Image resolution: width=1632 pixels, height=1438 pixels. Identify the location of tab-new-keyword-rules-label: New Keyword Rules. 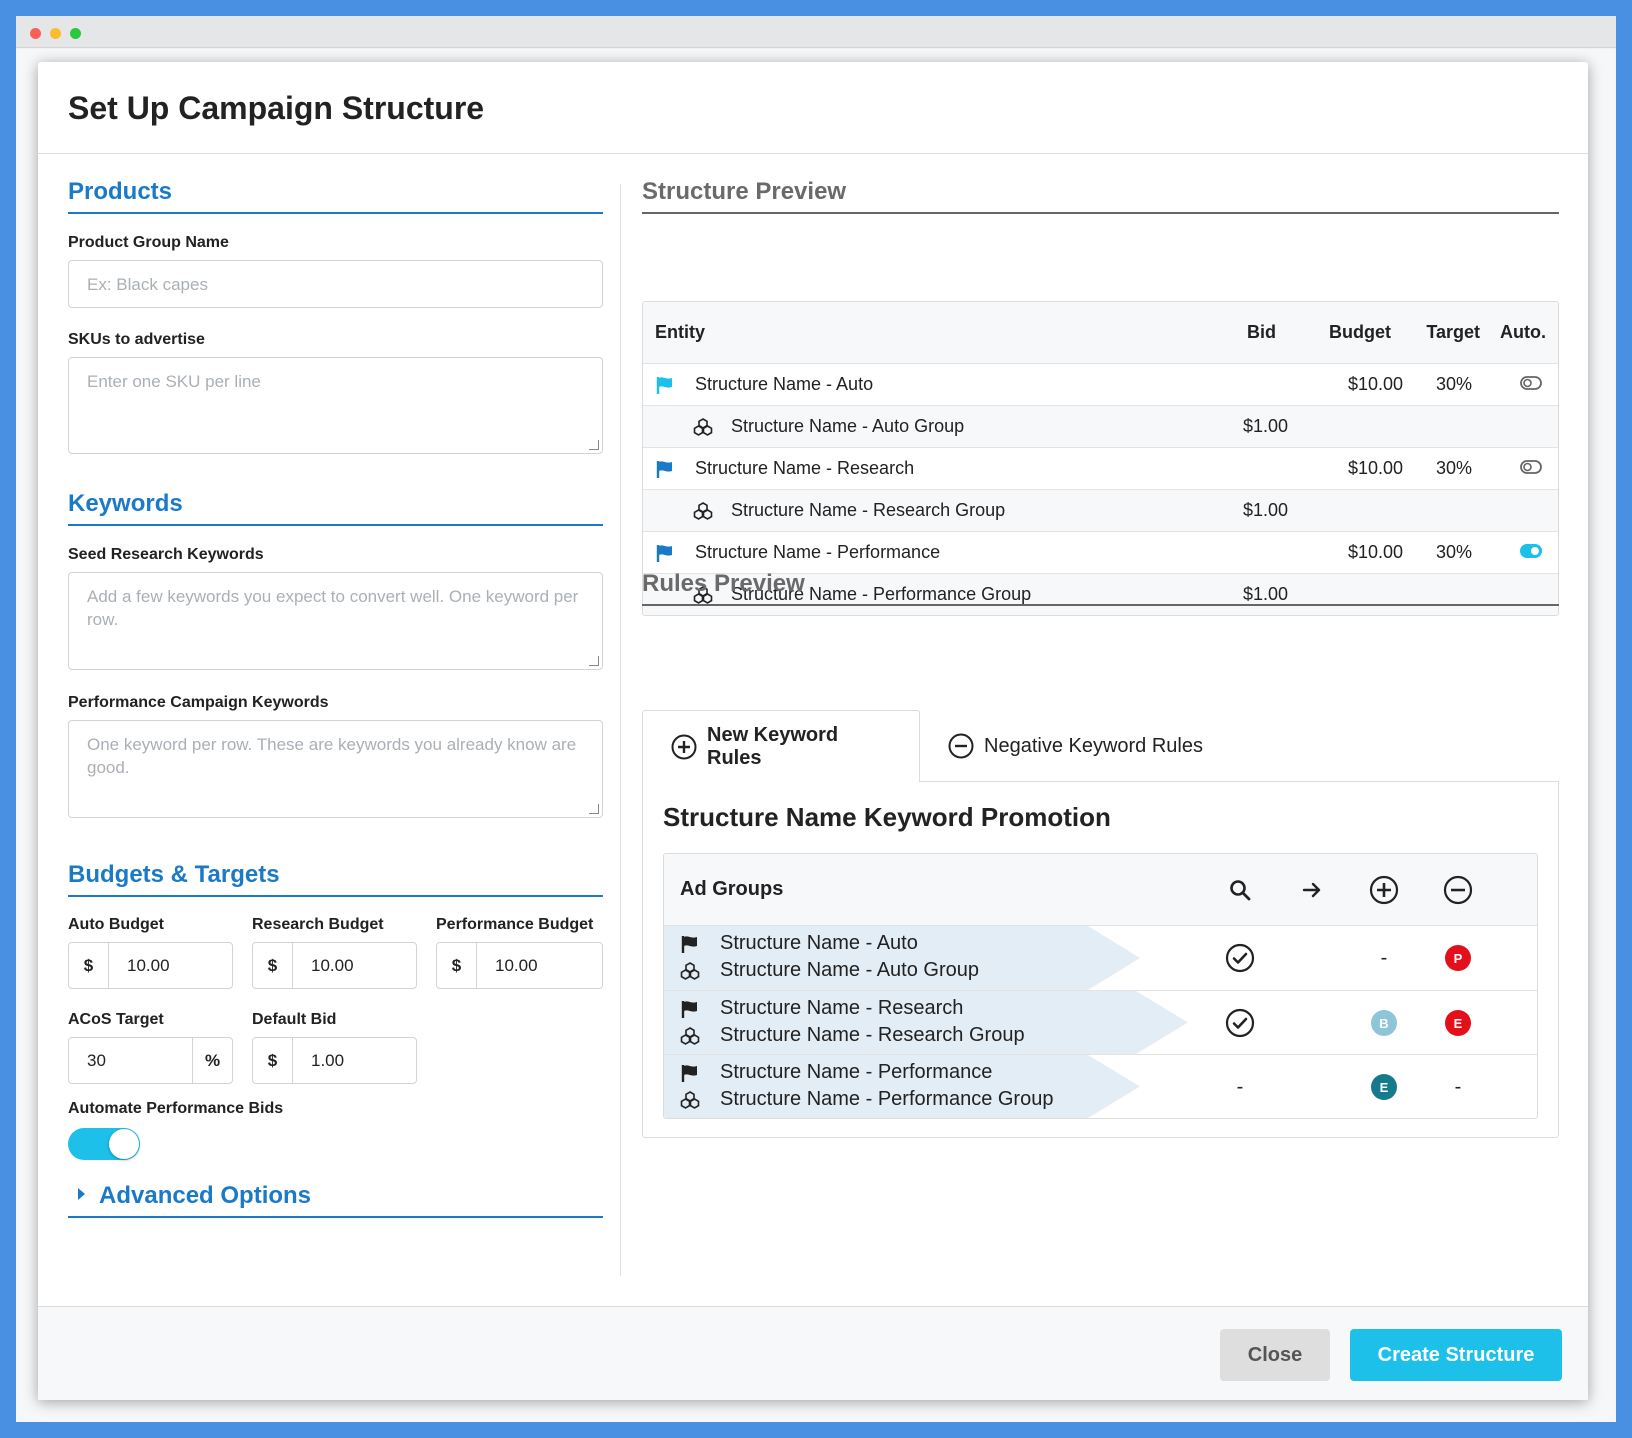
(773, 746).